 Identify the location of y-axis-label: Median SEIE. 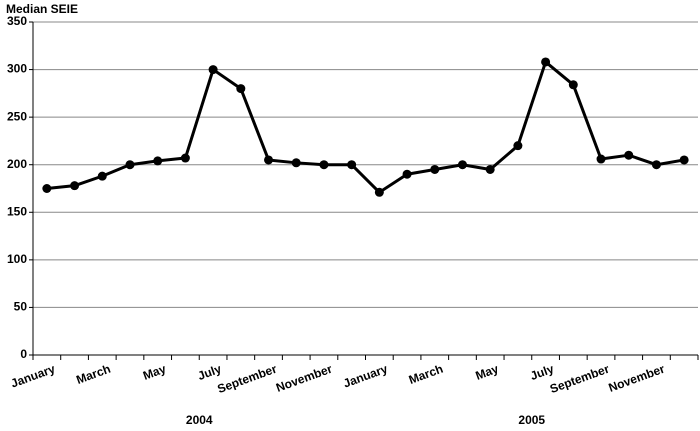
(42, 9).